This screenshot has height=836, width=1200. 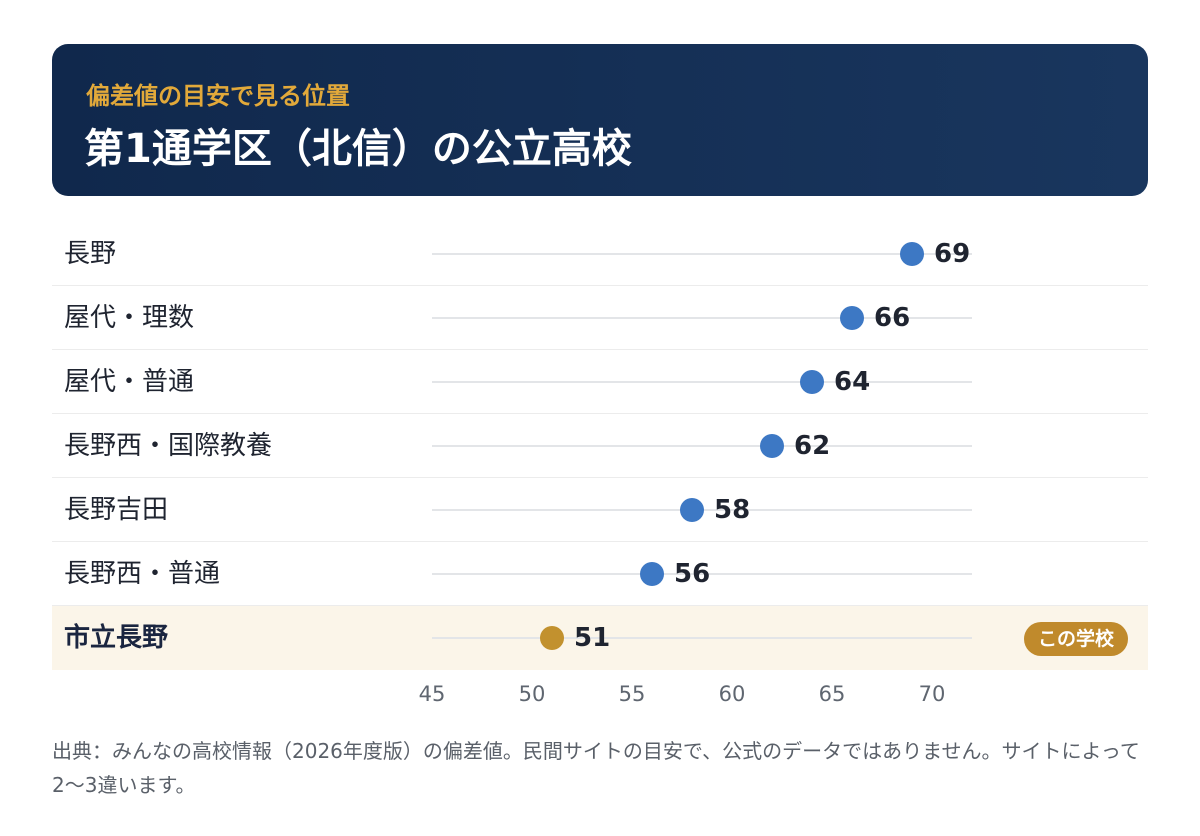 What do you see at coordinates (90, 254) in the screenshot?
I see `category-label: 長野` at bounding box center [90, 254].